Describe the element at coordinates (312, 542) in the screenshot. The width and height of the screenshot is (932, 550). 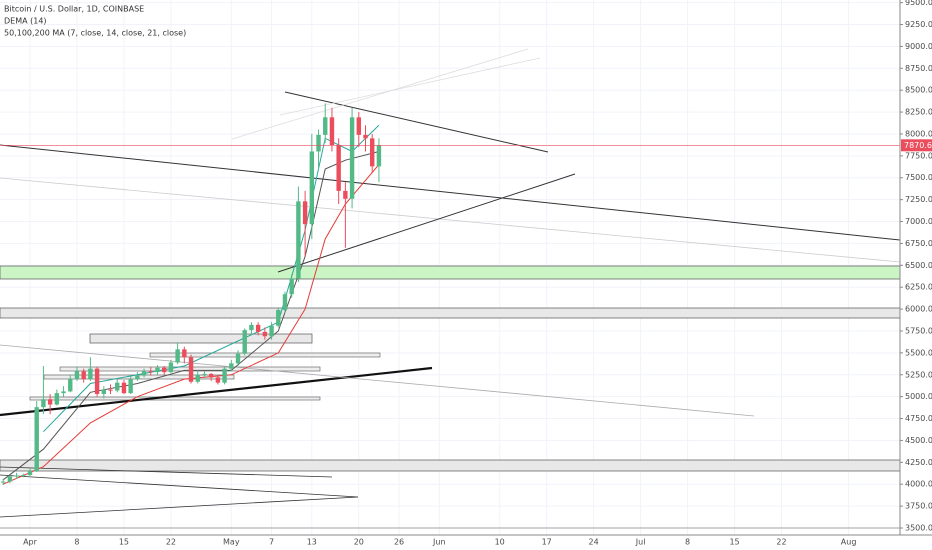
I see `x-tick-label: 13` at that location.